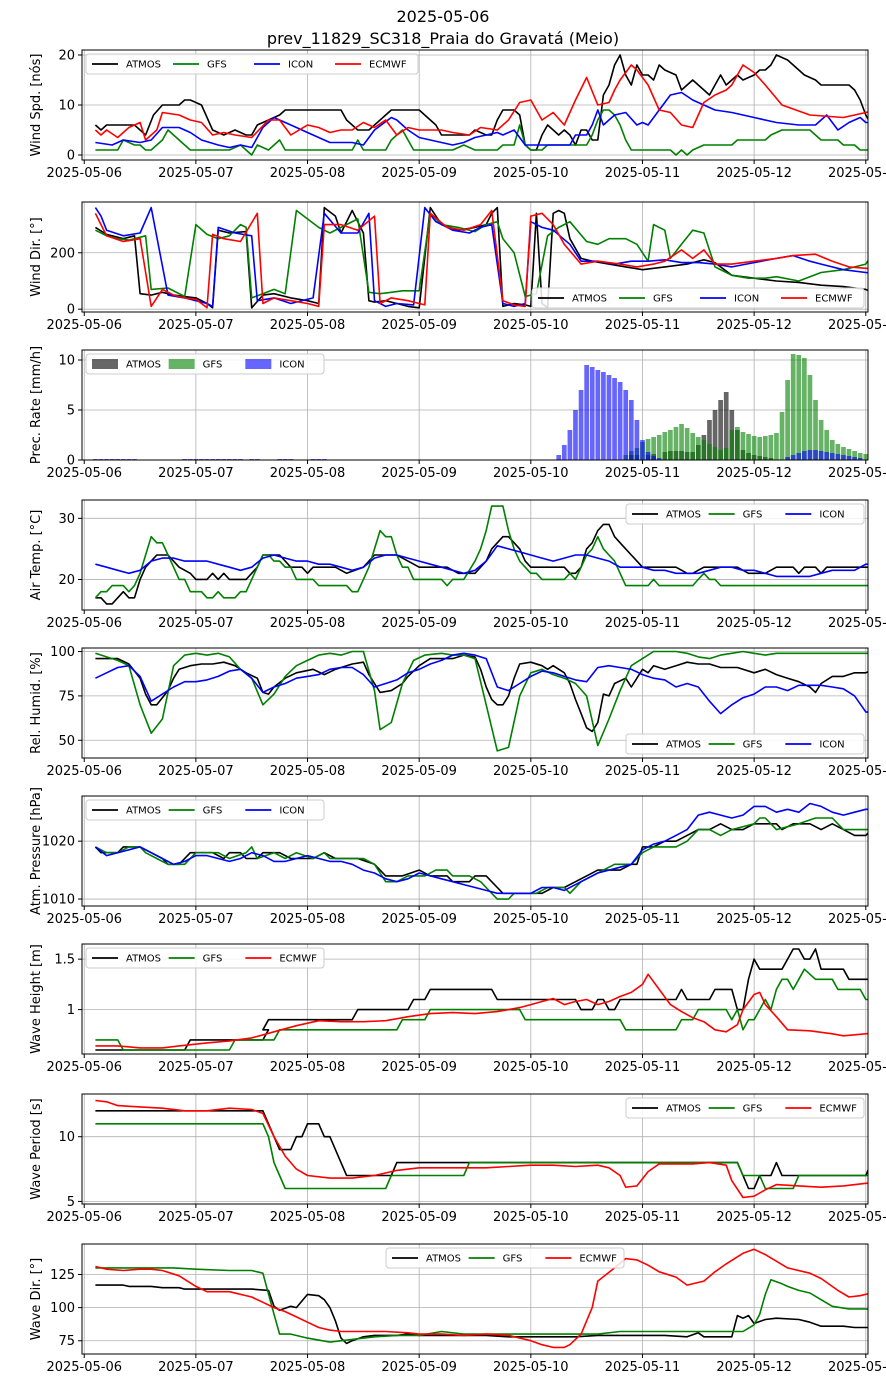 Image resolution: width=886 pixels, height=1389 pixels. Describe the element at coordinates (62, 1275) in the screenshot. I see `y-tick-label: 125` at that location.